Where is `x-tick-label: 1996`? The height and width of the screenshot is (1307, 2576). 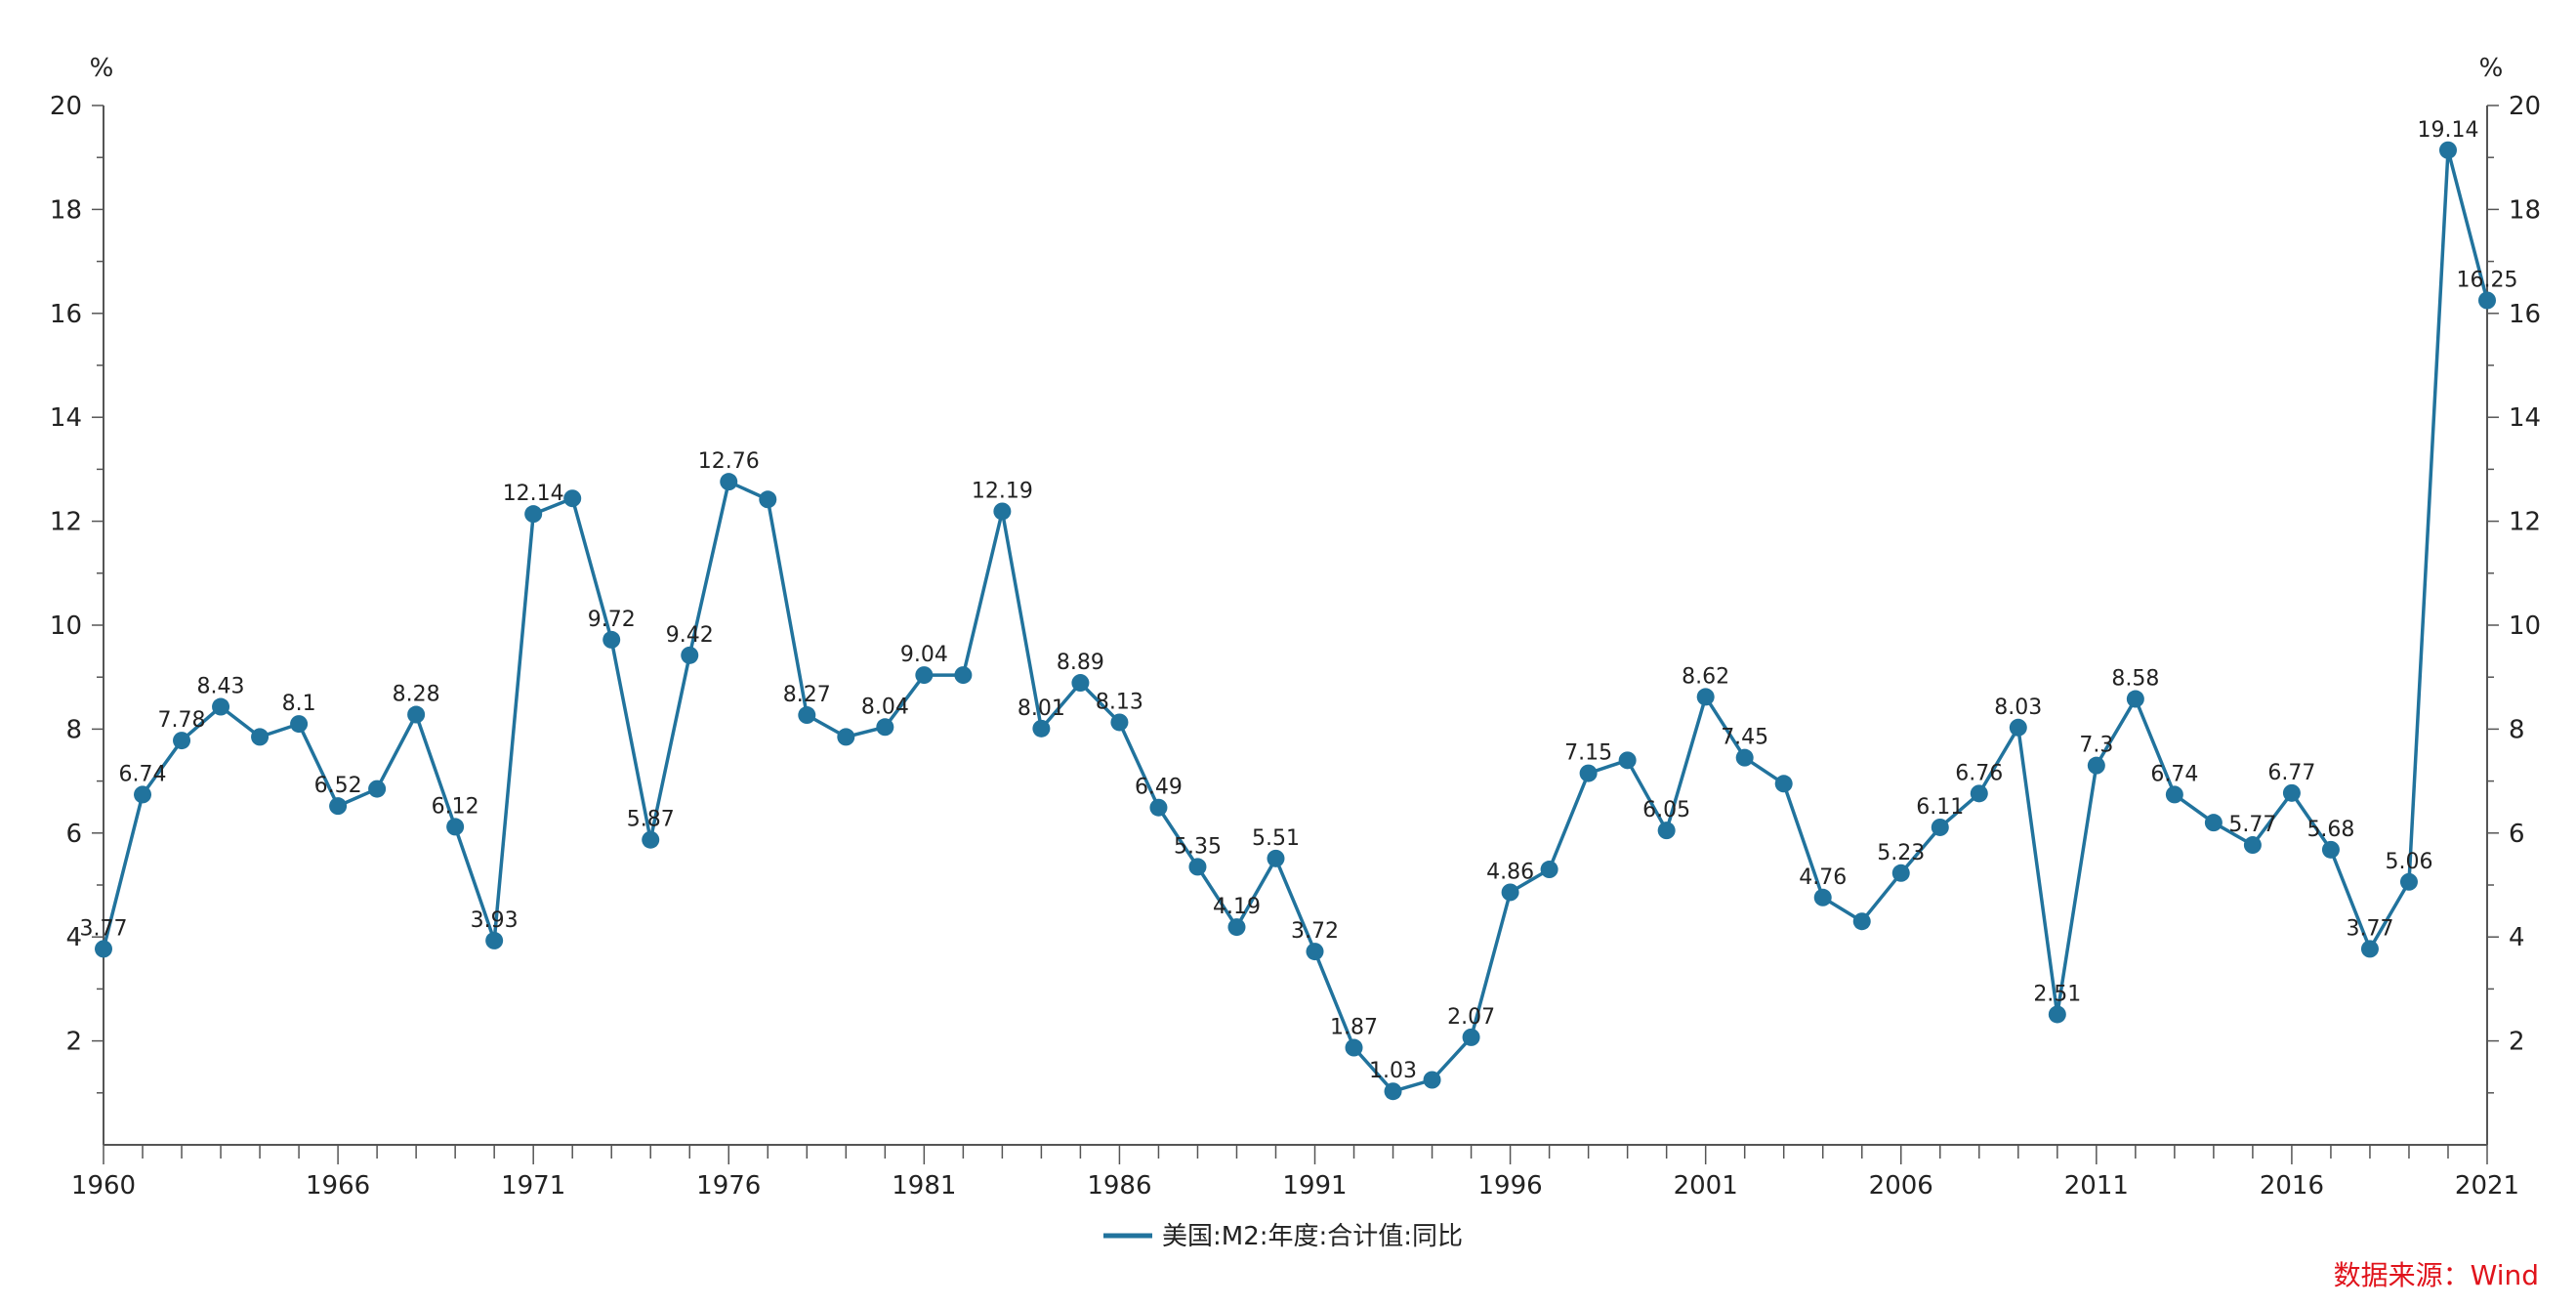 x-tick-label: 1996 is located at coordinates (1510, 1186).